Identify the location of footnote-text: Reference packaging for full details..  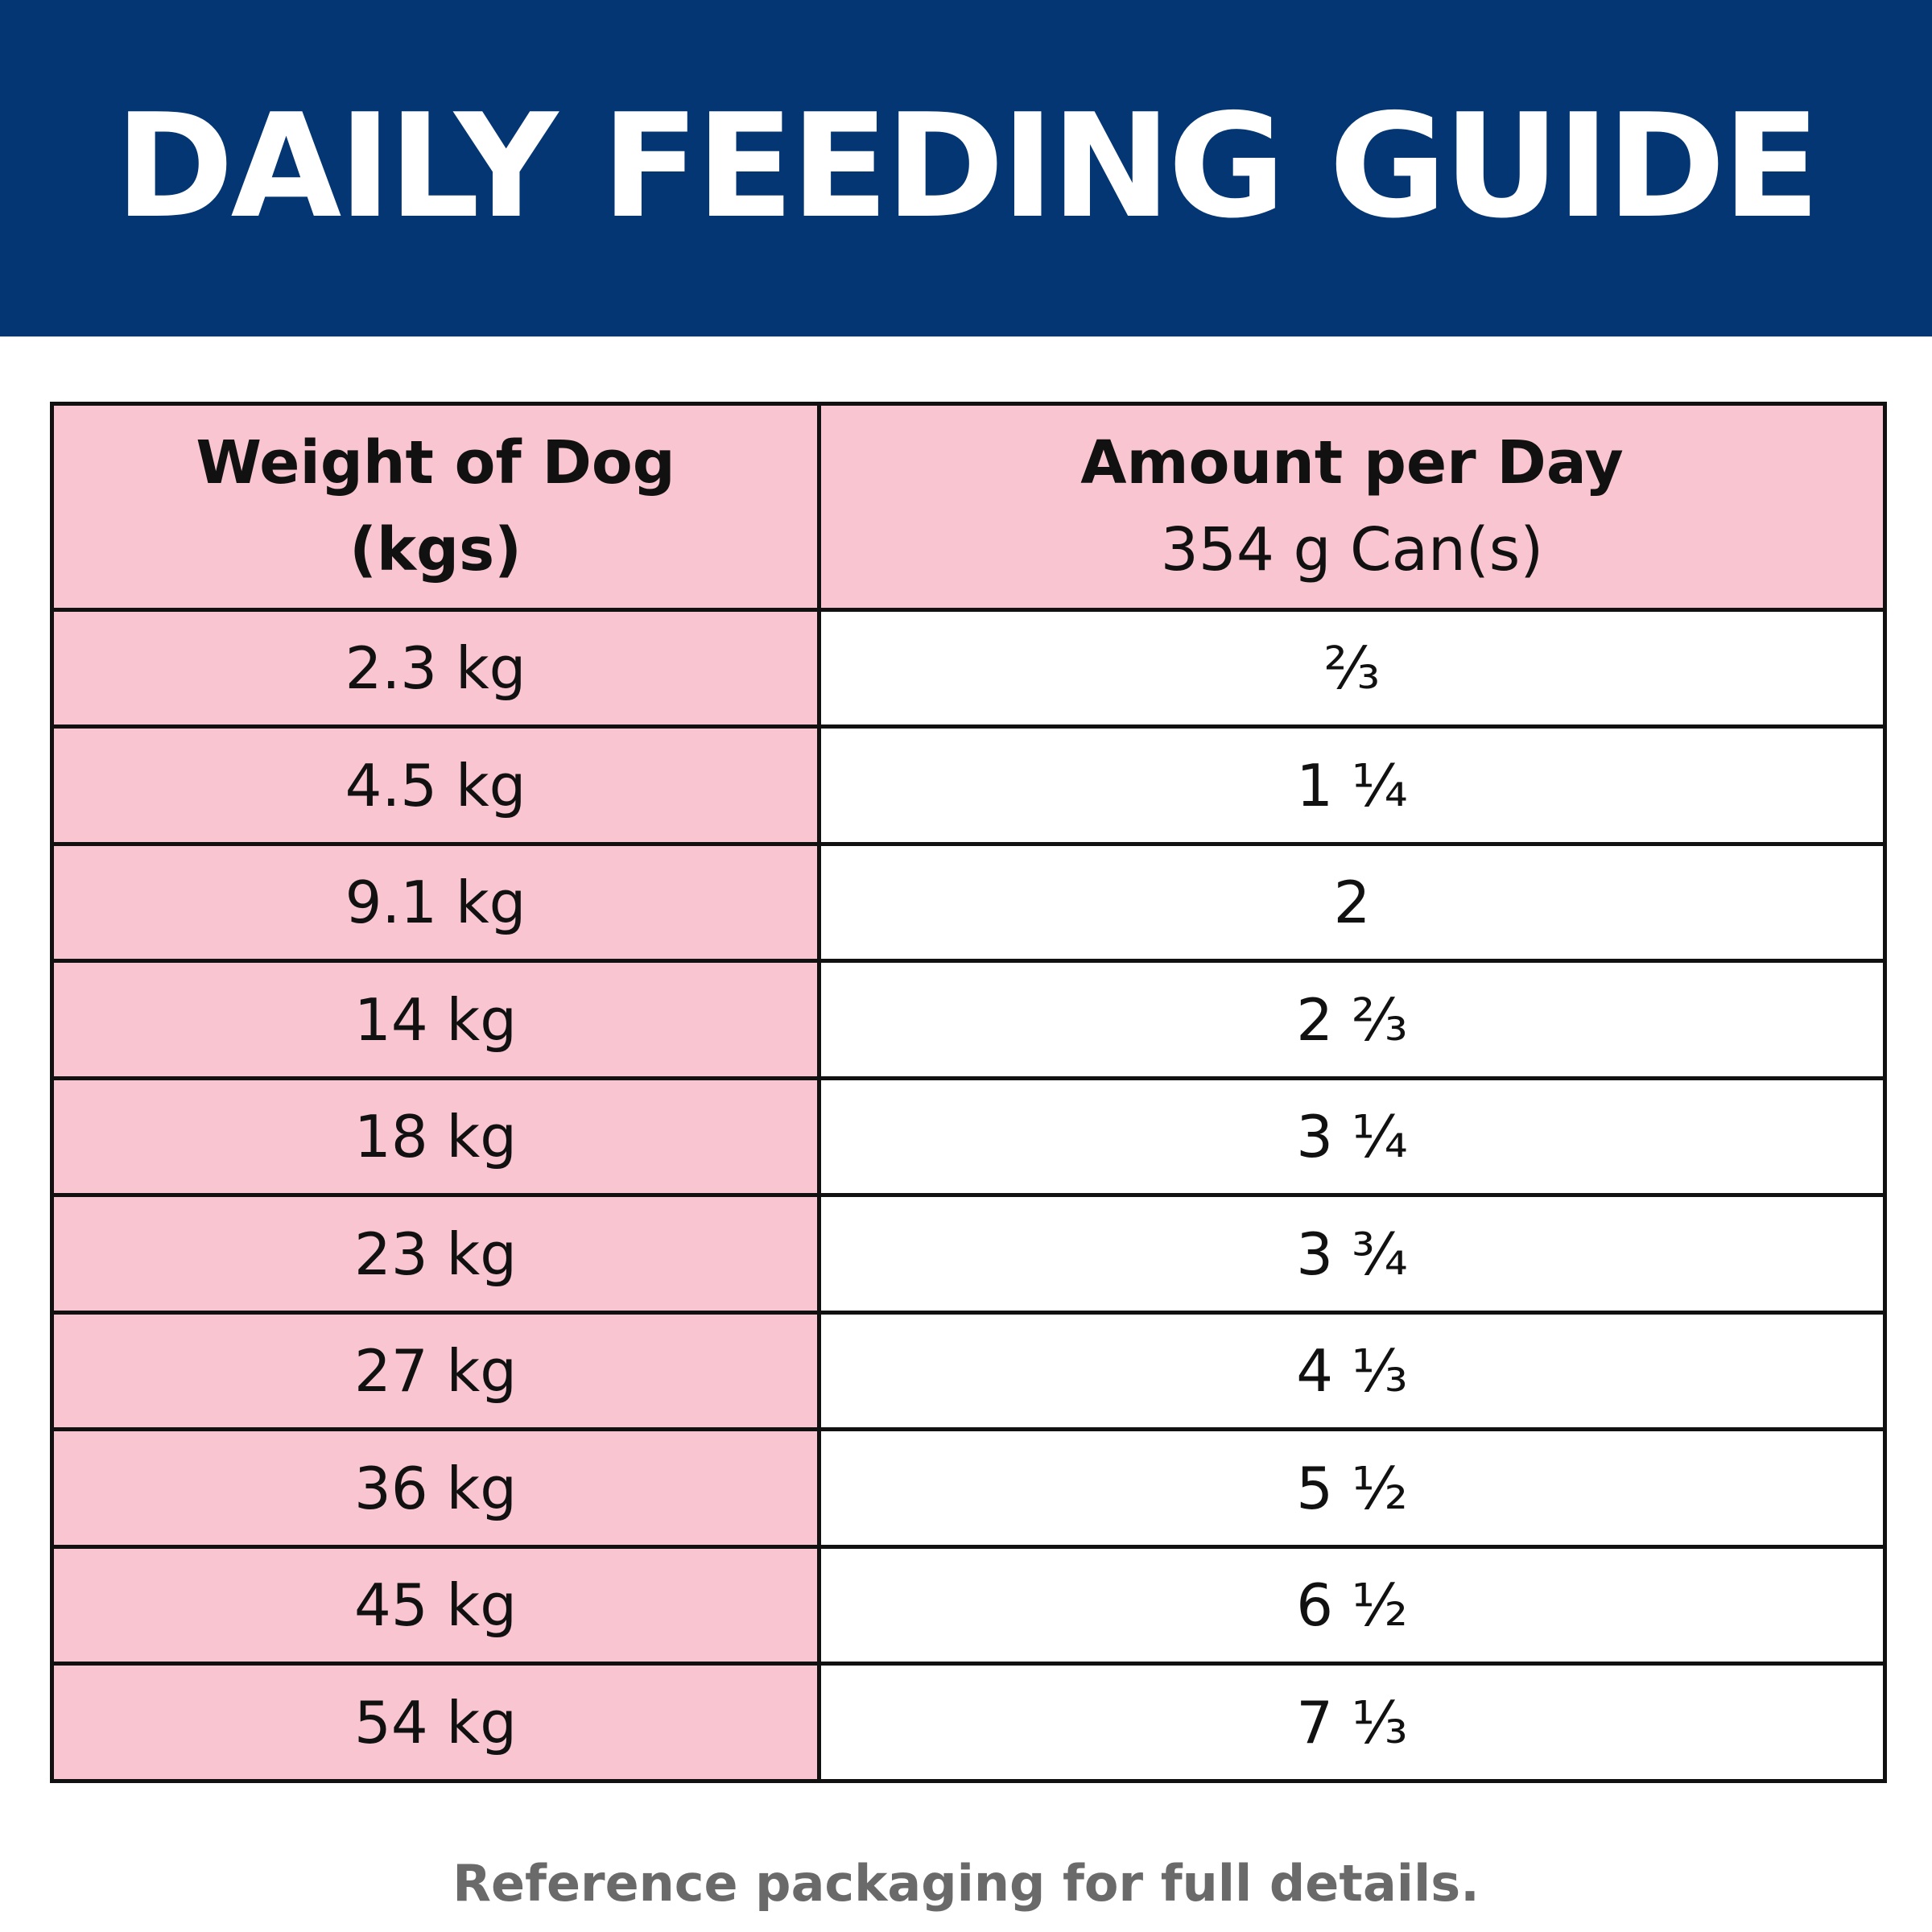
(966, 1883).